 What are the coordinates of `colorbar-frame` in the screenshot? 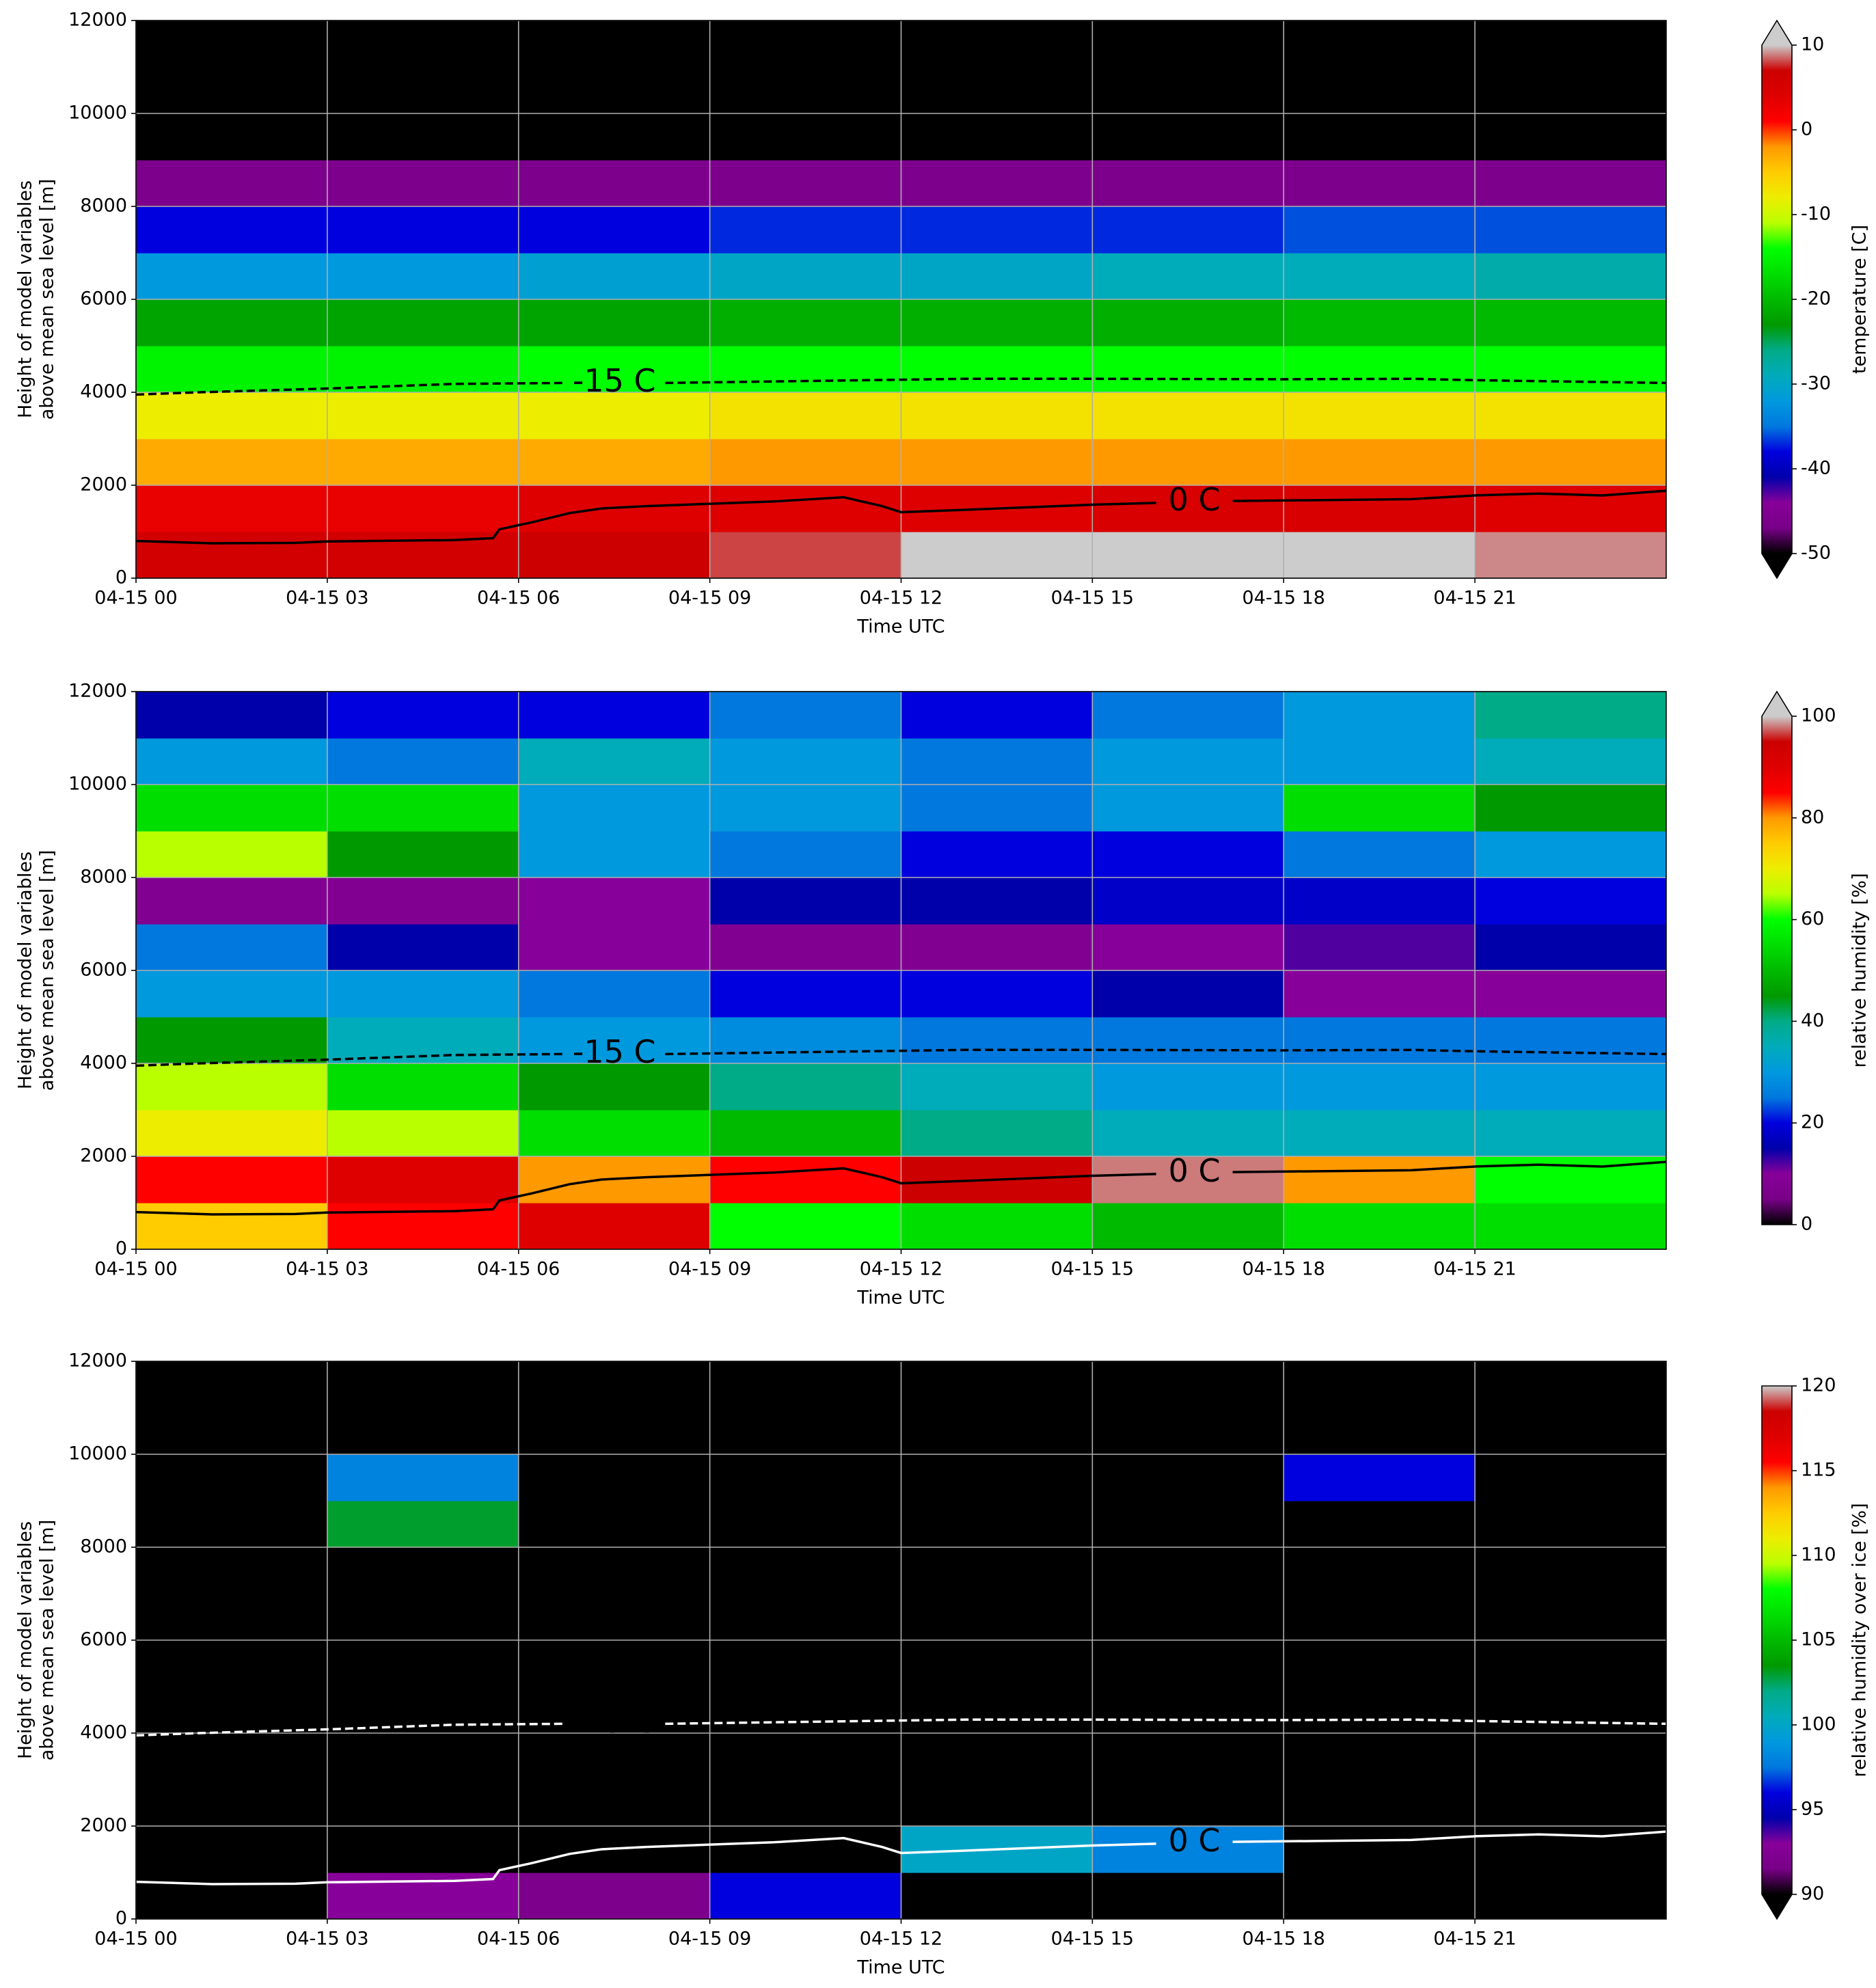 It's located at (1777, 958).